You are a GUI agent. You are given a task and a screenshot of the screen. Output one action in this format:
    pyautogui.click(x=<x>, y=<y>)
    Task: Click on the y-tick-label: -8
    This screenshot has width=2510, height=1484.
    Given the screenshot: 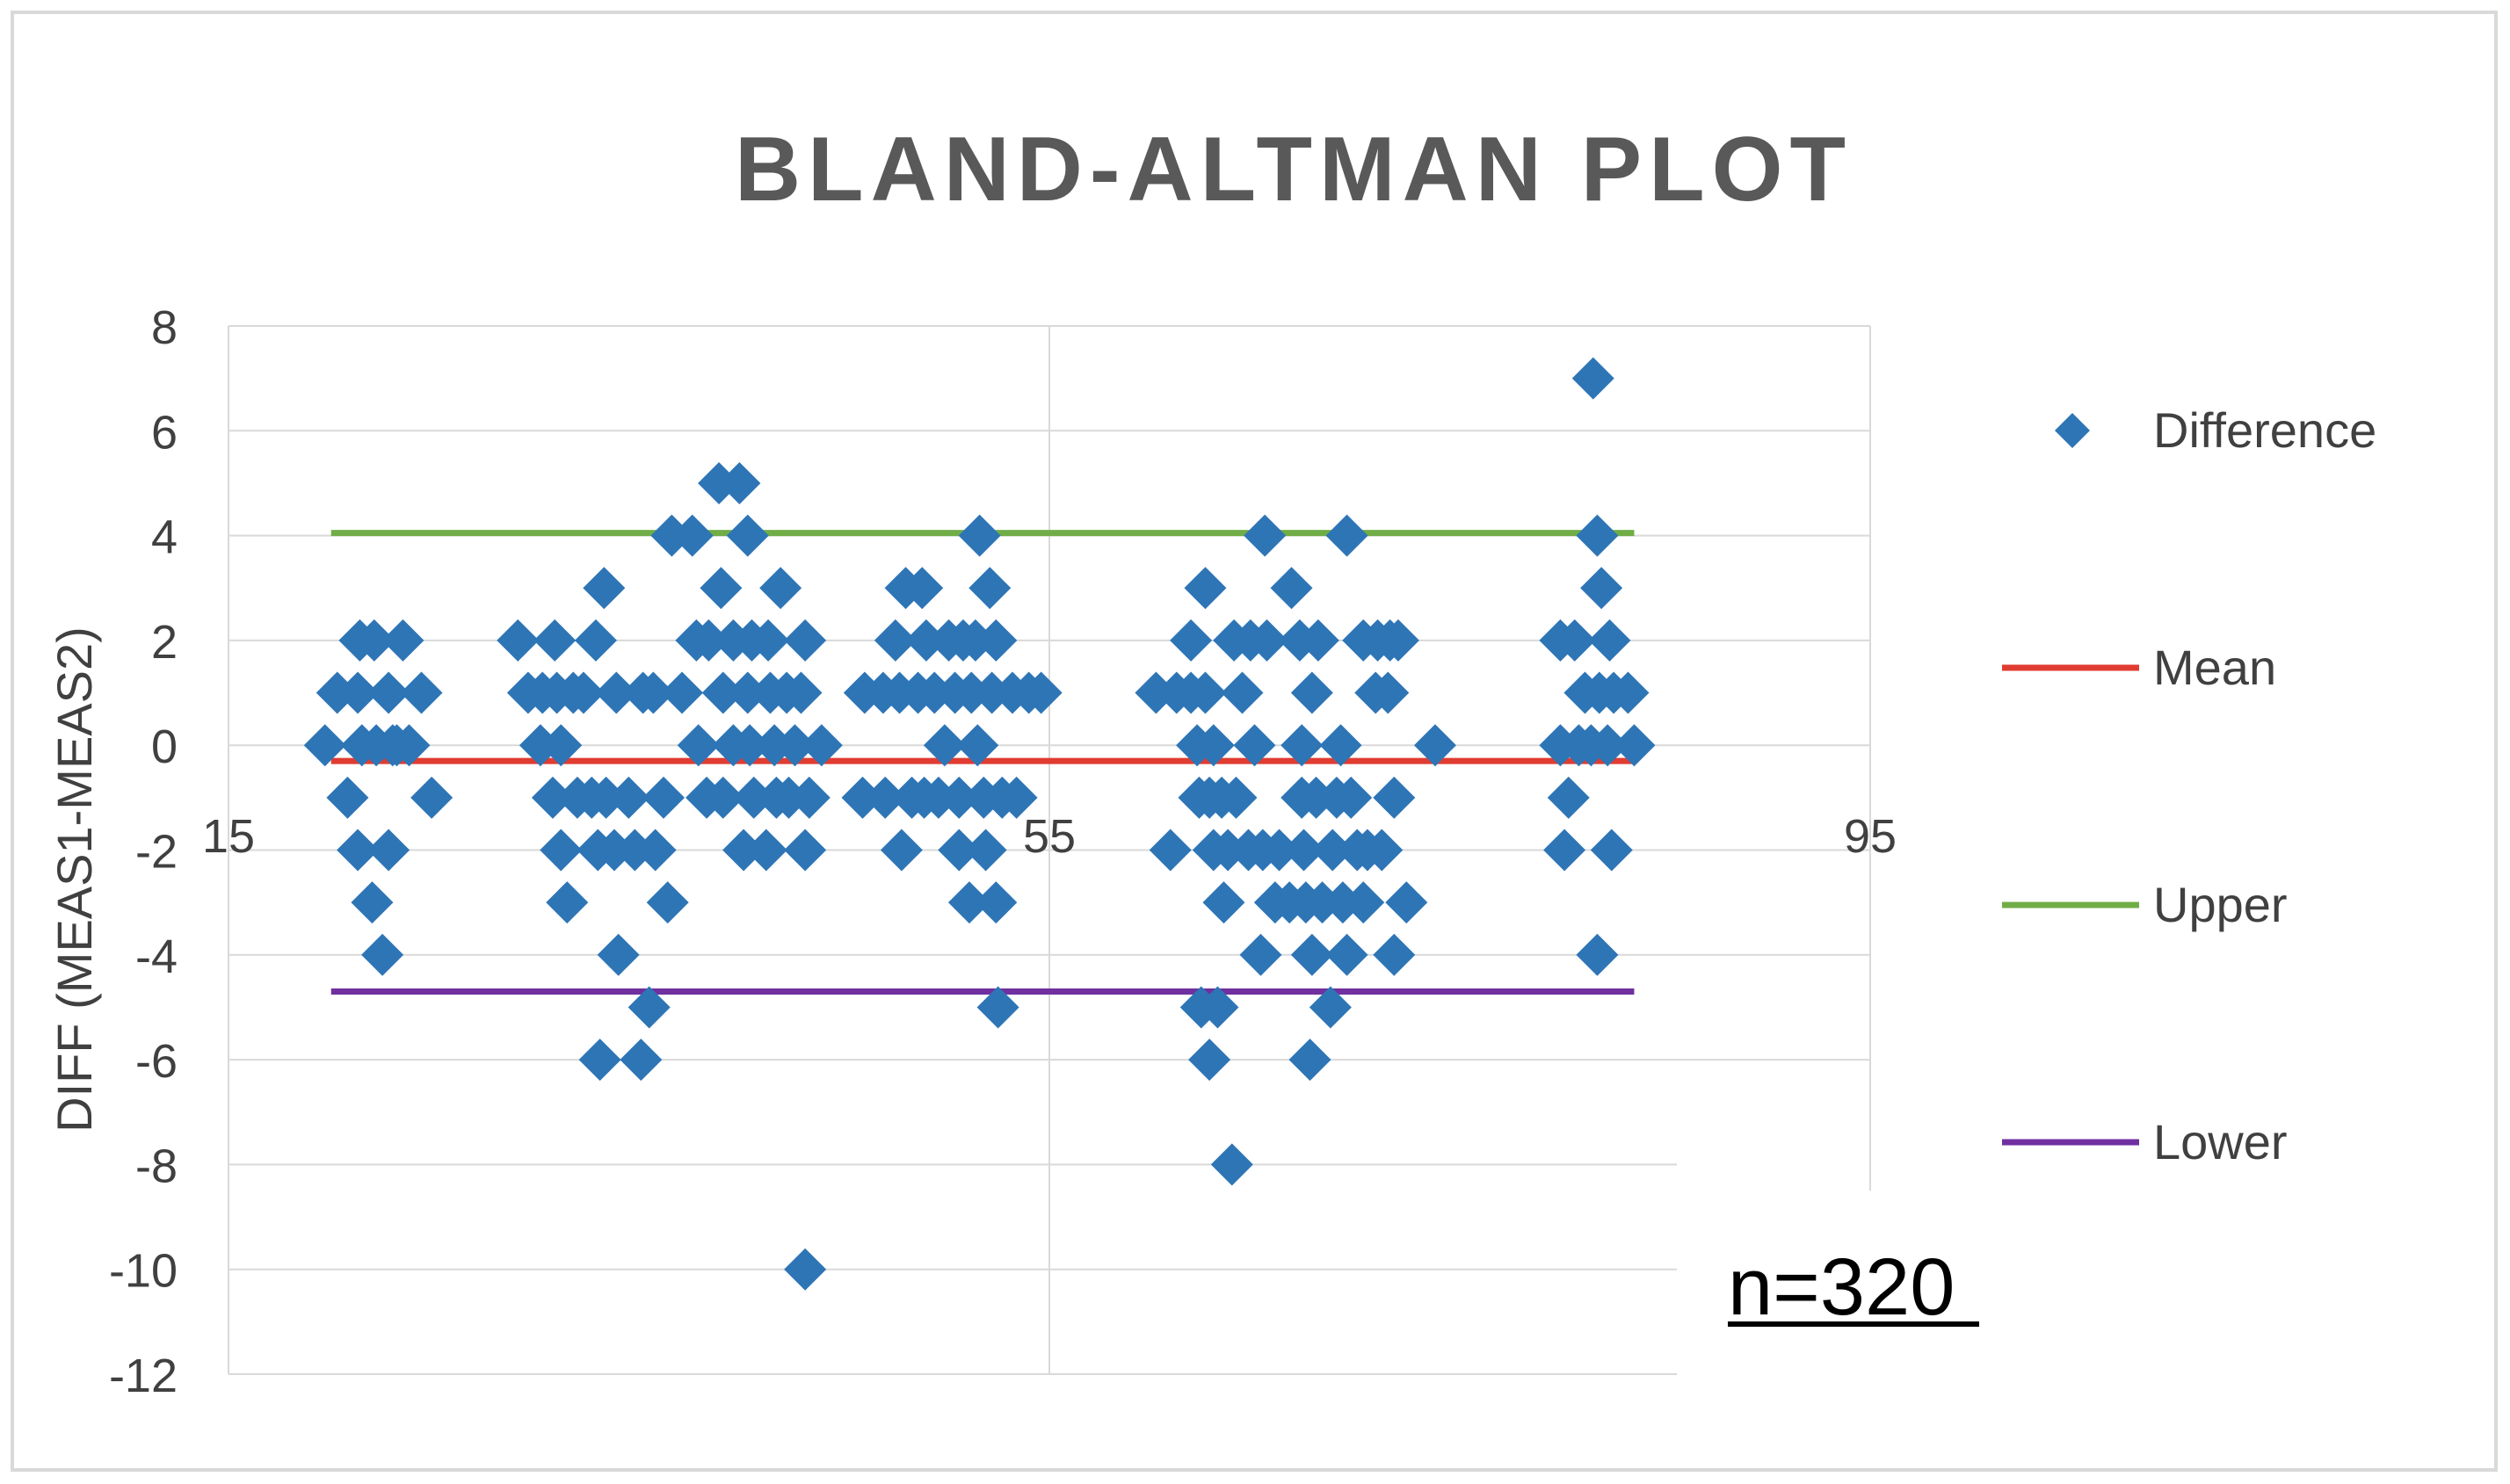 What is the action you would take?
    pyautogui.click(x=156, y=1166)
    